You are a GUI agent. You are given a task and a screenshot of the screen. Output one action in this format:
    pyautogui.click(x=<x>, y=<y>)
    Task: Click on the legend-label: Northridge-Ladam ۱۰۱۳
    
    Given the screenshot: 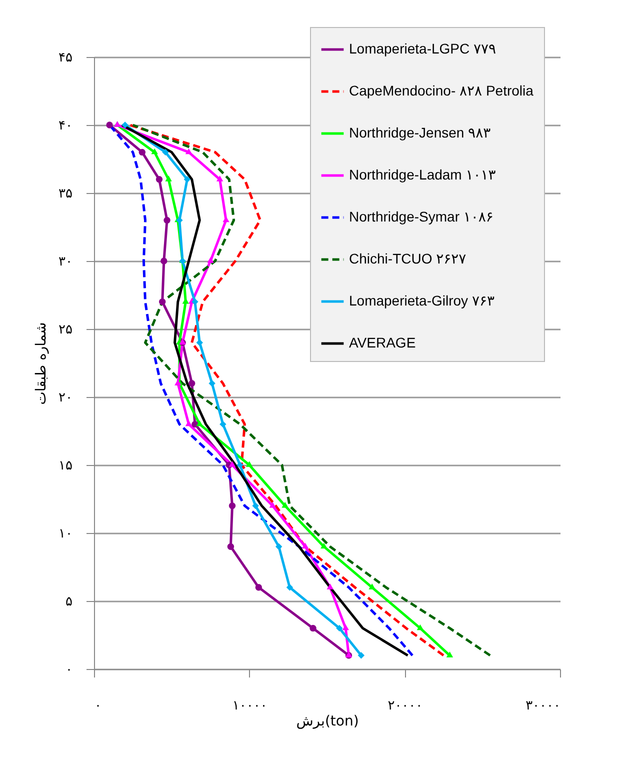 What is the action you would take?
    pyautogui.click(x=422, y=174)
    